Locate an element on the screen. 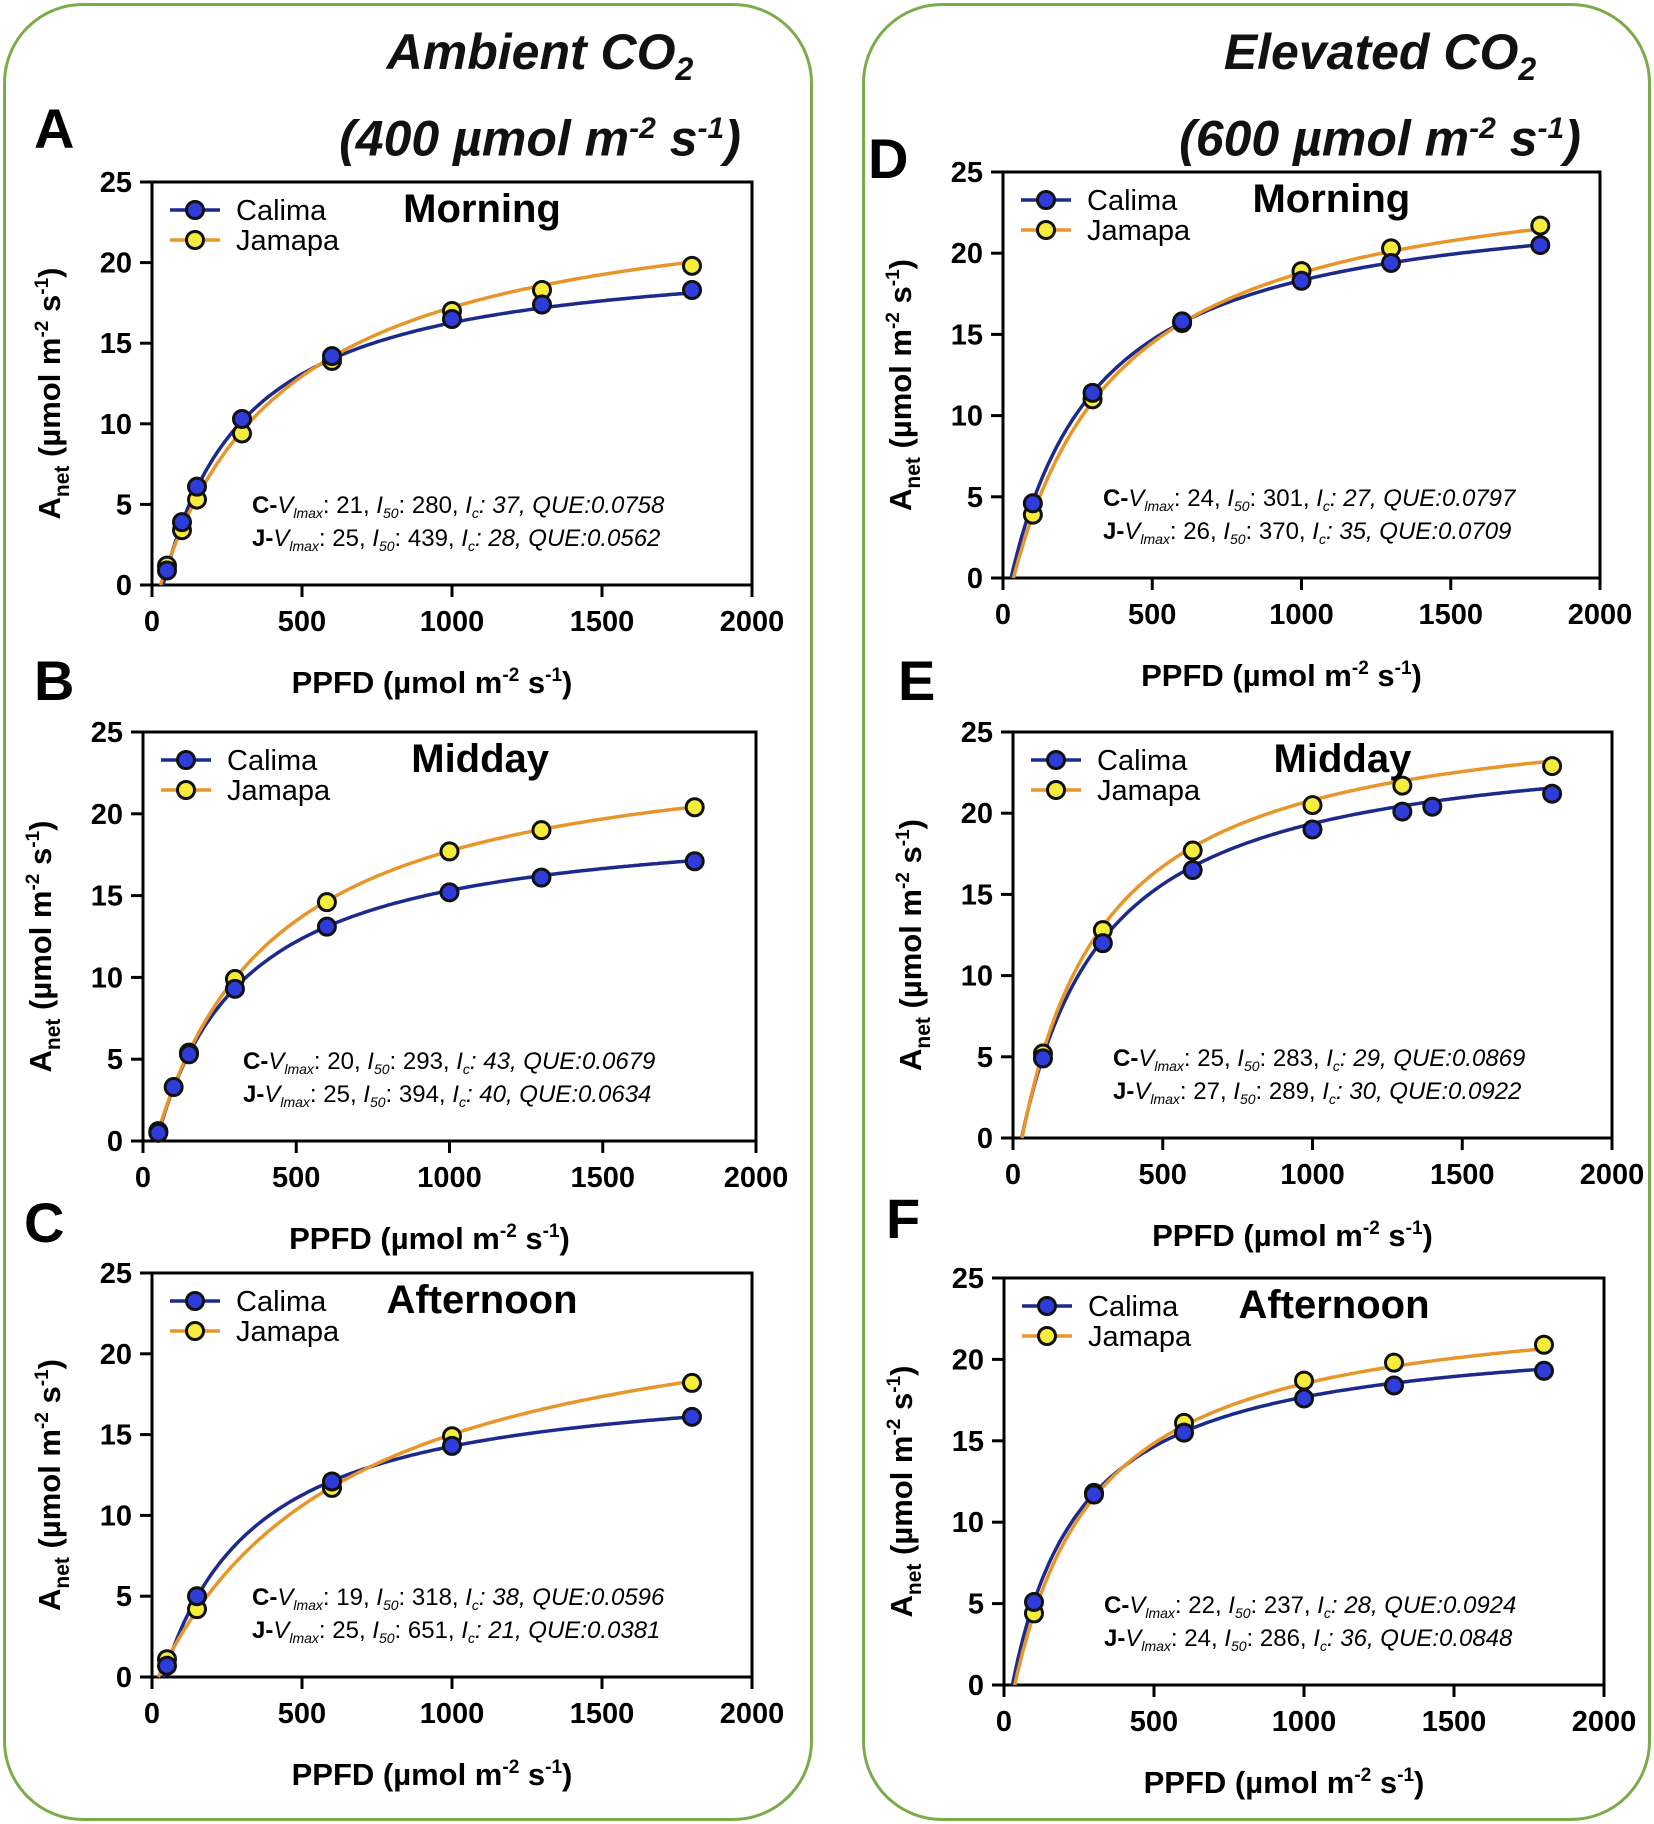  text-span: : 28, QUE:0.0562 is located at coordinates (567, 538).